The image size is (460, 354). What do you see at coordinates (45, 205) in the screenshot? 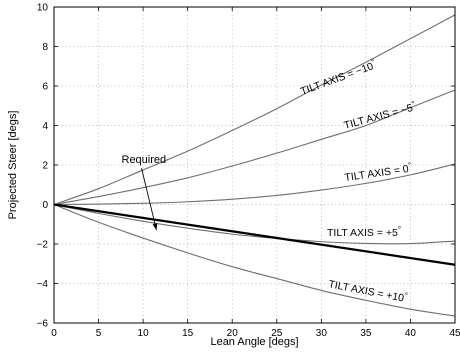
I see `y-tick-label: 0` at bounding box center [45, 205].